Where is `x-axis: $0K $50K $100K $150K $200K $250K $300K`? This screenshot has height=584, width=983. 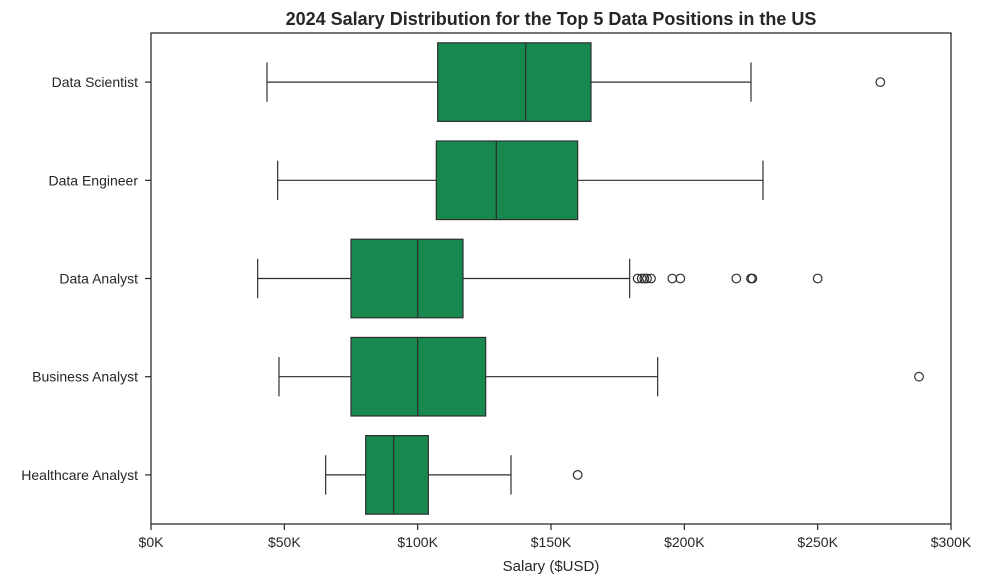 x-axis: $0K $50K $100K $150K $200K $250K $300K is located at coordinates (555, 537).